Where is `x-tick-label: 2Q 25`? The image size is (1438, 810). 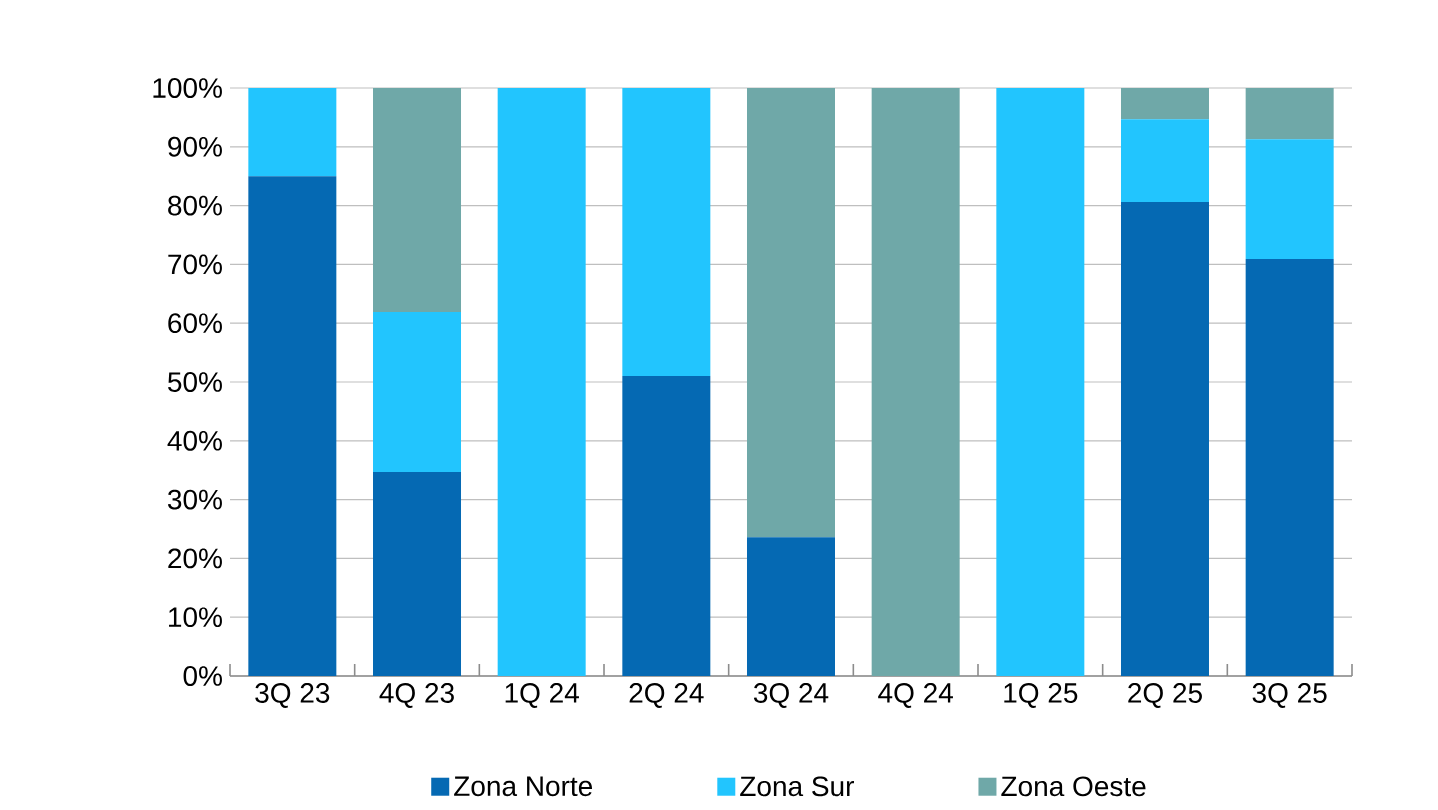
x-tick-label: 2Q 25 is located at coordinates (1165, 695).